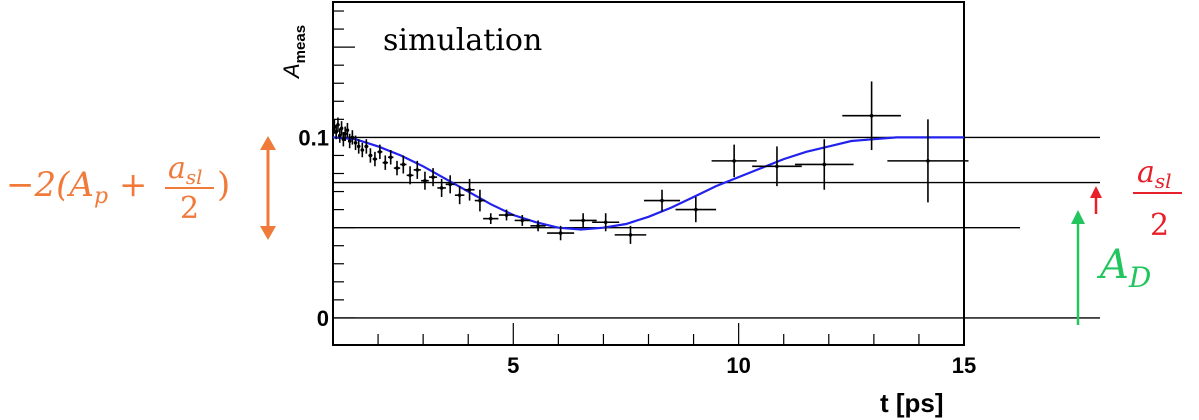  Describe the element at coordinates (313, 137) in the screenshot. I see `y-tick-label: 0.1` at that location.